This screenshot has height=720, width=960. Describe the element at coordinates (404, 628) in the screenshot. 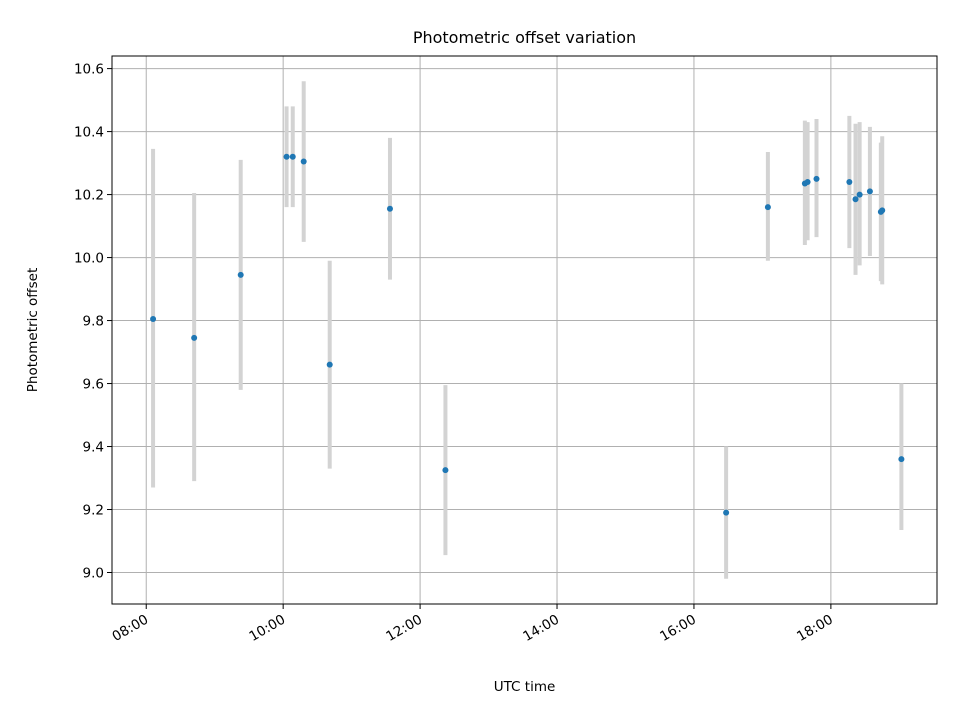

I see `x-tick-label: 12:00` at that location.